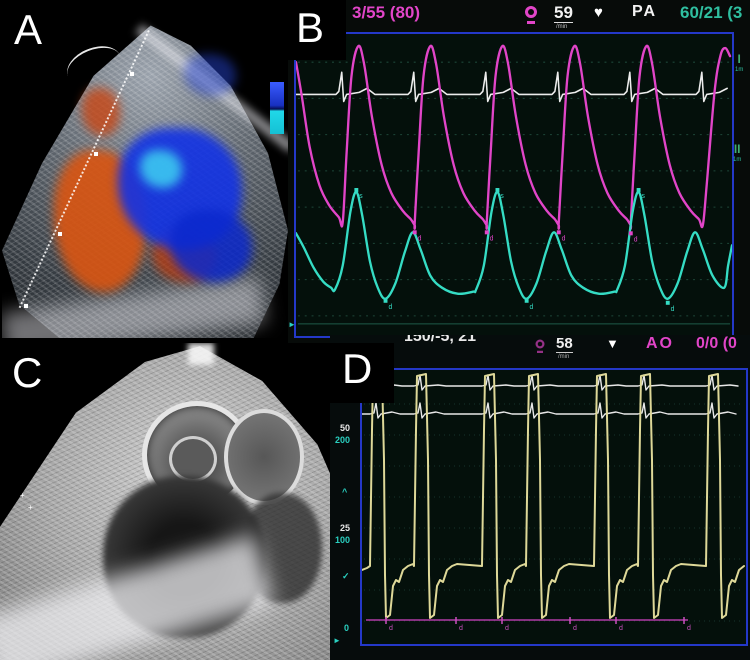  Describe the element at coordinates (612, 343) in the screenshot. I see `heart-beat-icon: ▼` at that location.